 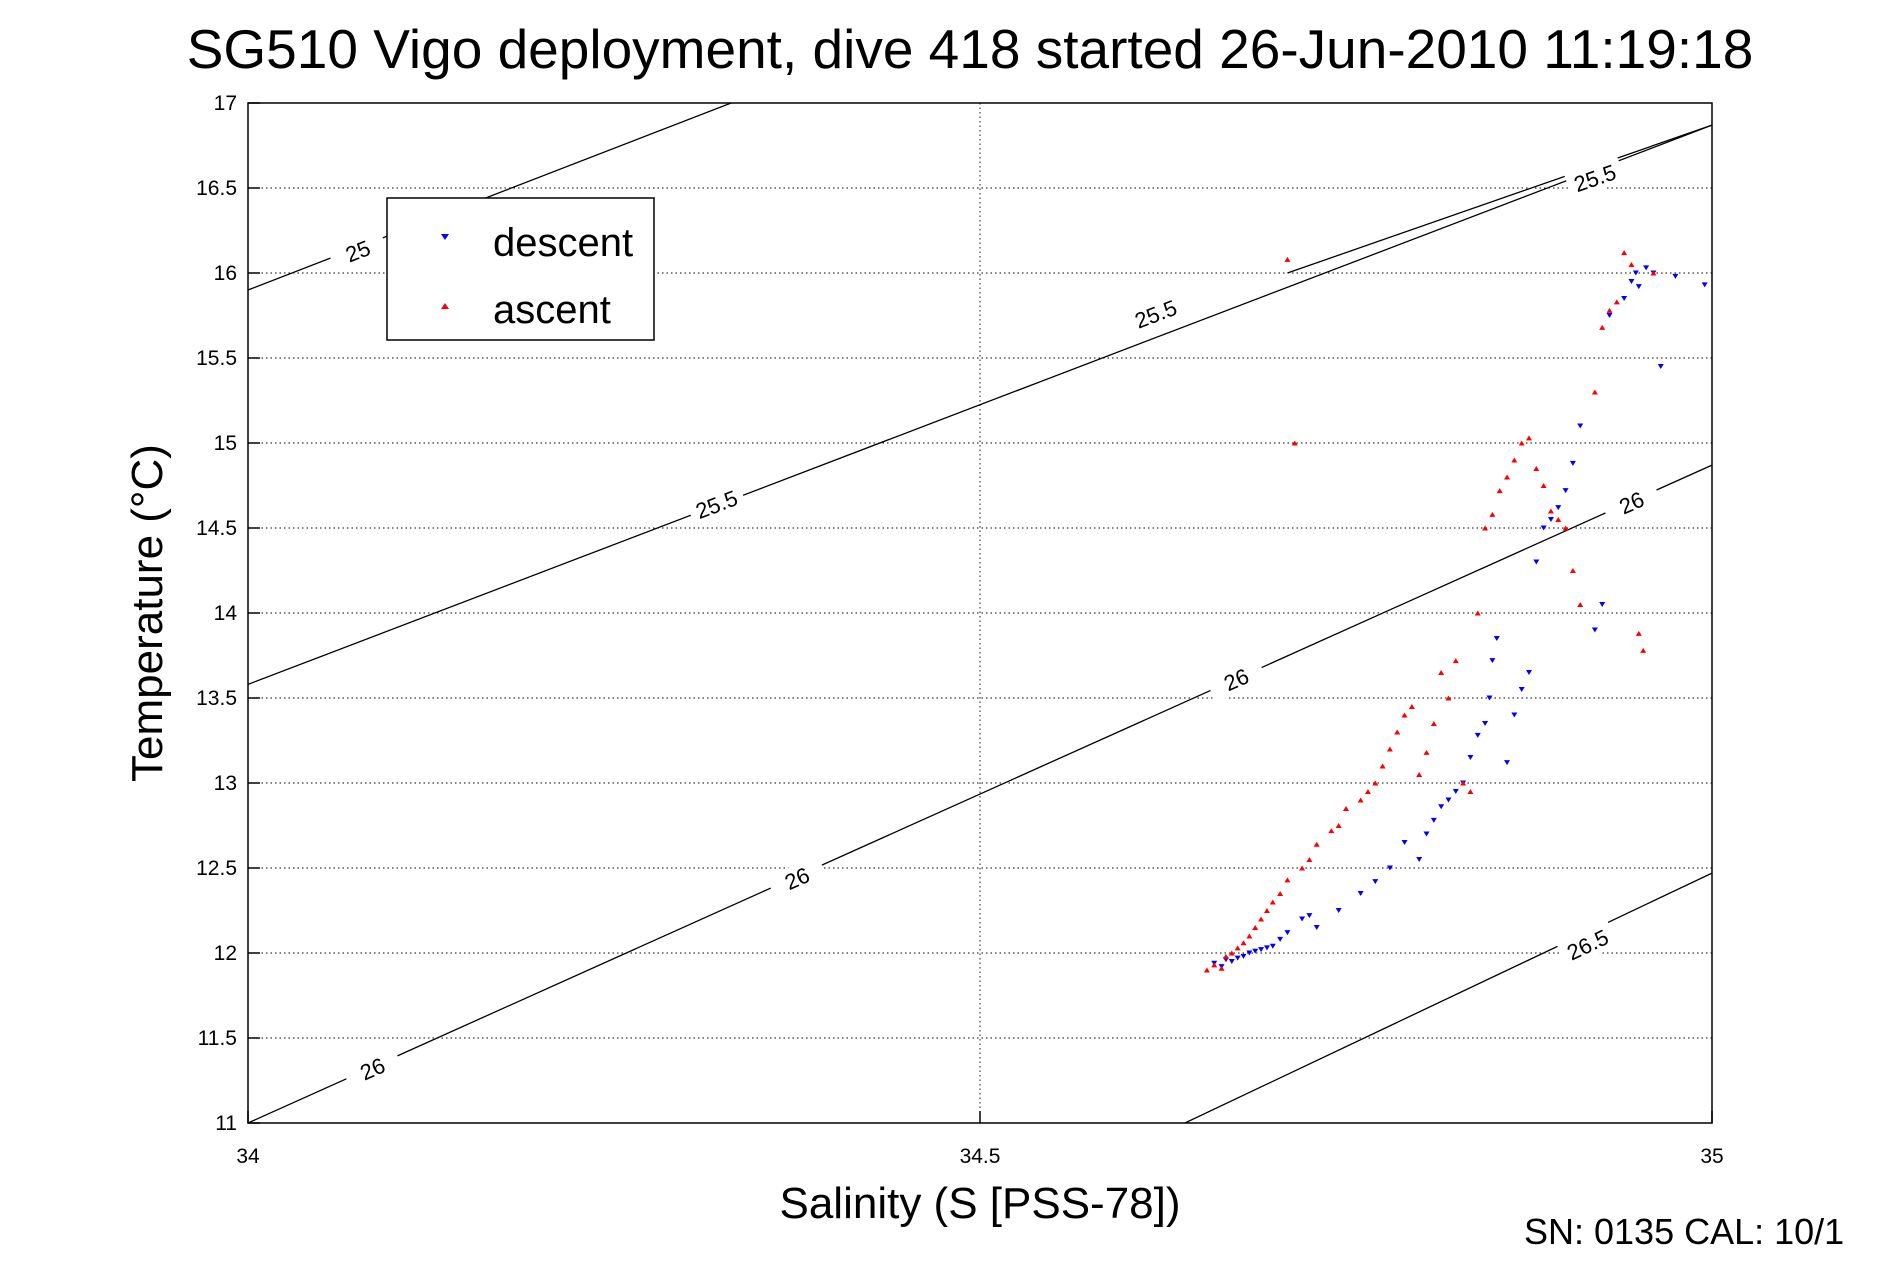 I want to click on x-axis-ticks: 34 34.5 35, so click(x=980, y=1139).